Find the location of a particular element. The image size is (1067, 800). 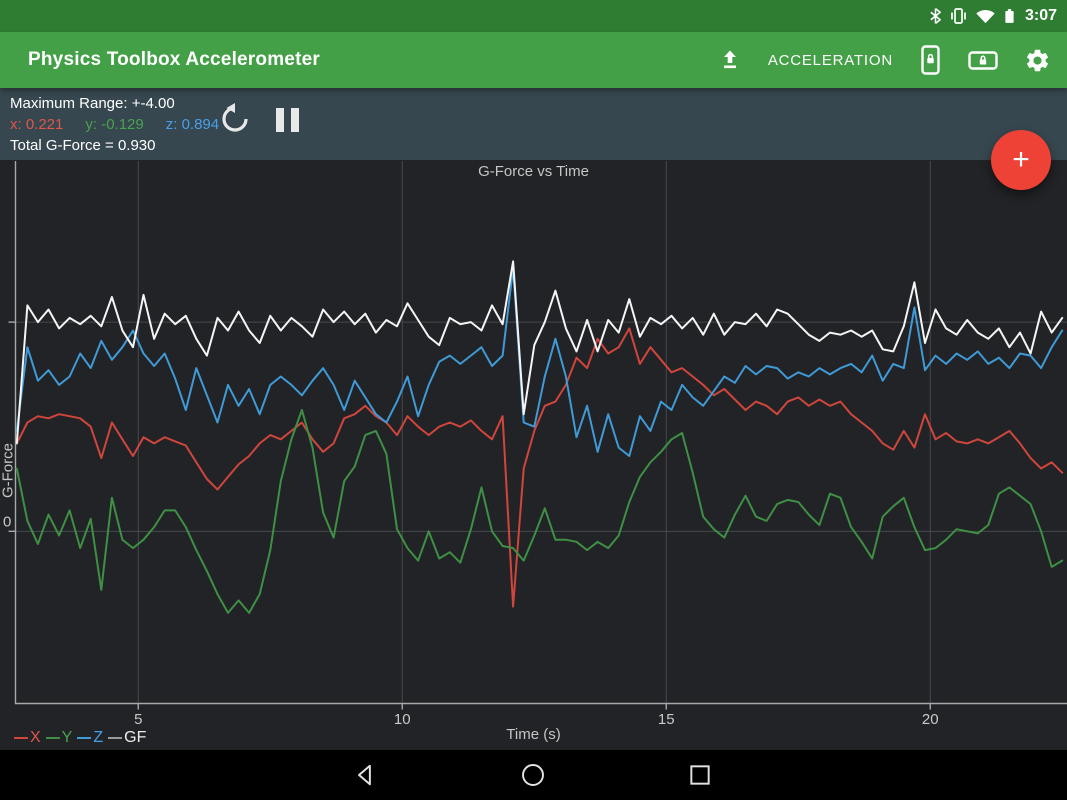

battery-icon is located at coordinates (1009, 16).